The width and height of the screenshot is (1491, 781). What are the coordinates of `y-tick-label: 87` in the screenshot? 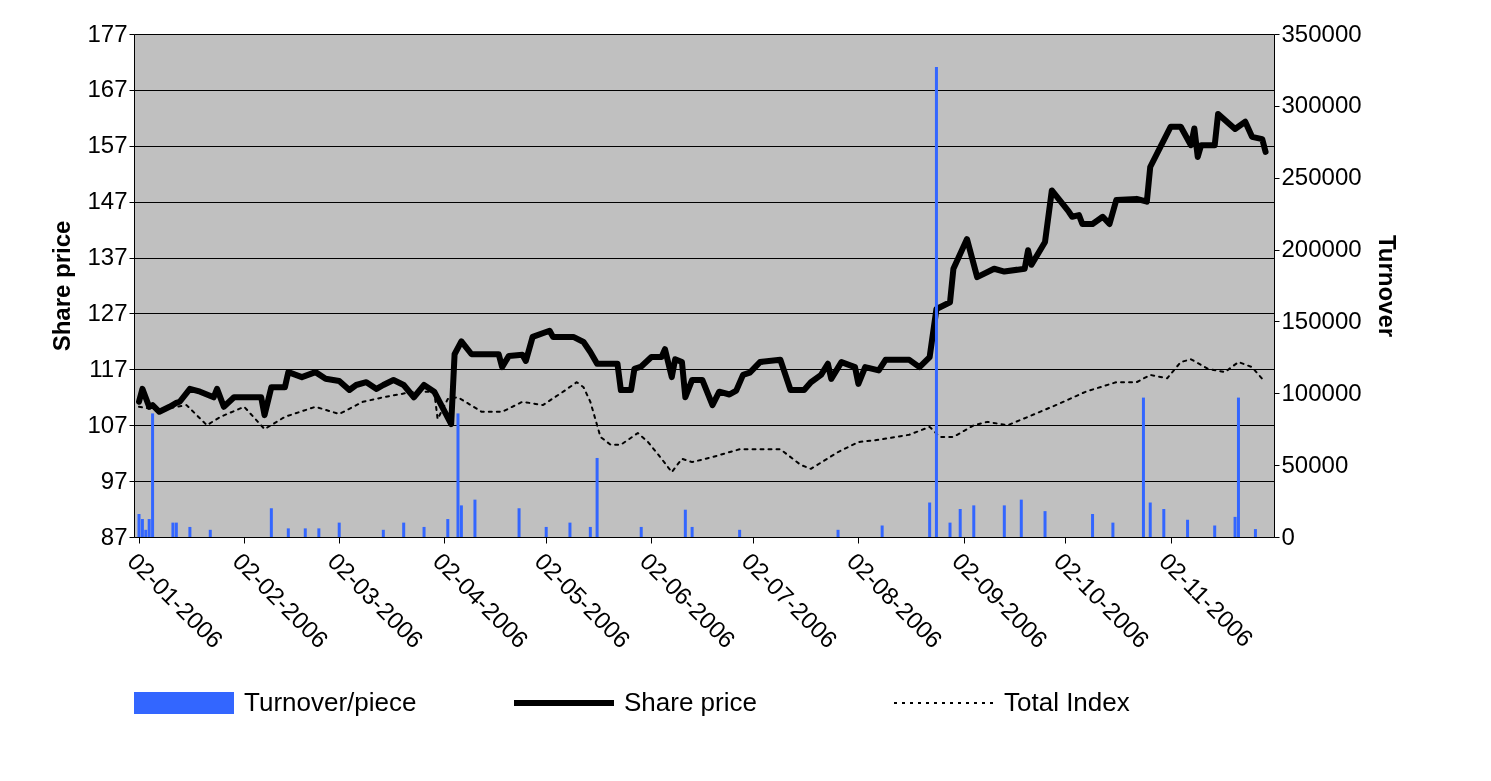 It's located at (114, 536).